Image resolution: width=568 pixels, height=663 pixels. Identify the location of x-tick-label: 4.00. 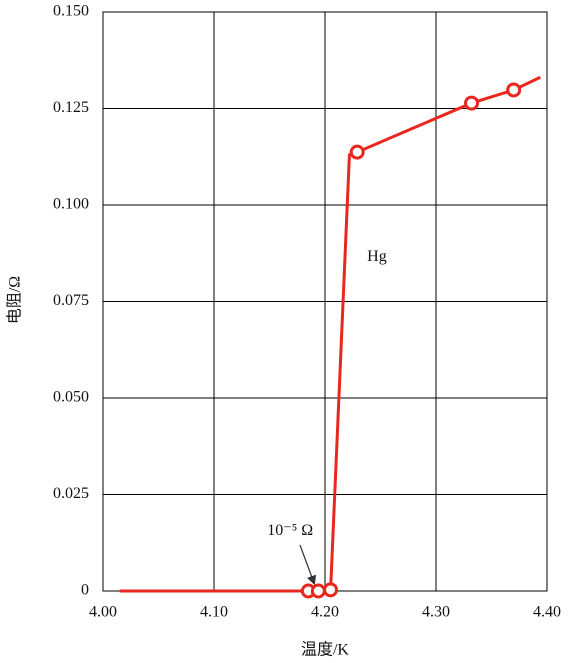
(103, 612).